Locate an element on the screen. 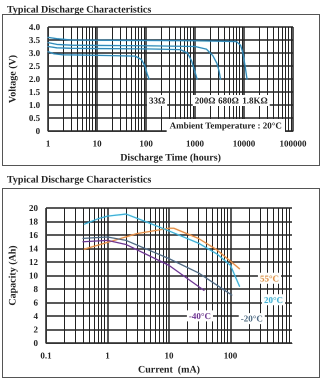 This screenshot has height=382, width=327. y-axis-title: Voltage (V) is located at coordinates (13, 79).